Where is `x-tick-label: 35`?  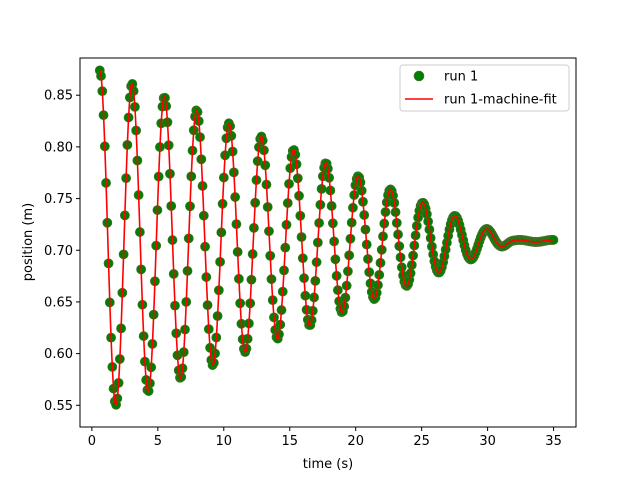
x-tick-label: 35 is located at coordinates (553, 441).